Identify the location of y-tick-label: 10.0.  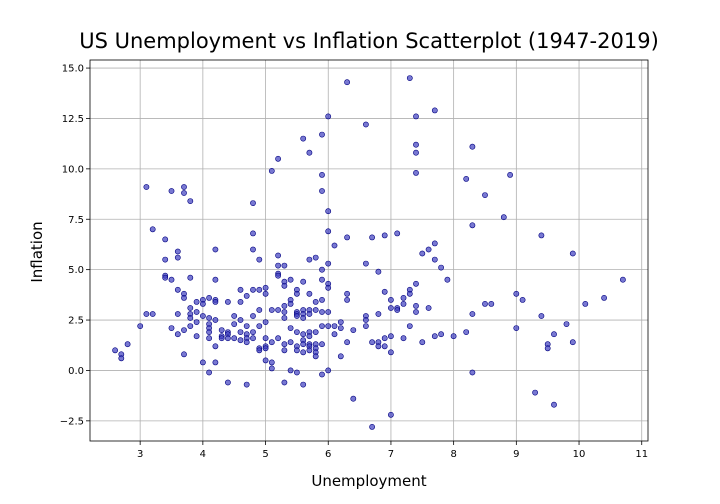
(73, 169).